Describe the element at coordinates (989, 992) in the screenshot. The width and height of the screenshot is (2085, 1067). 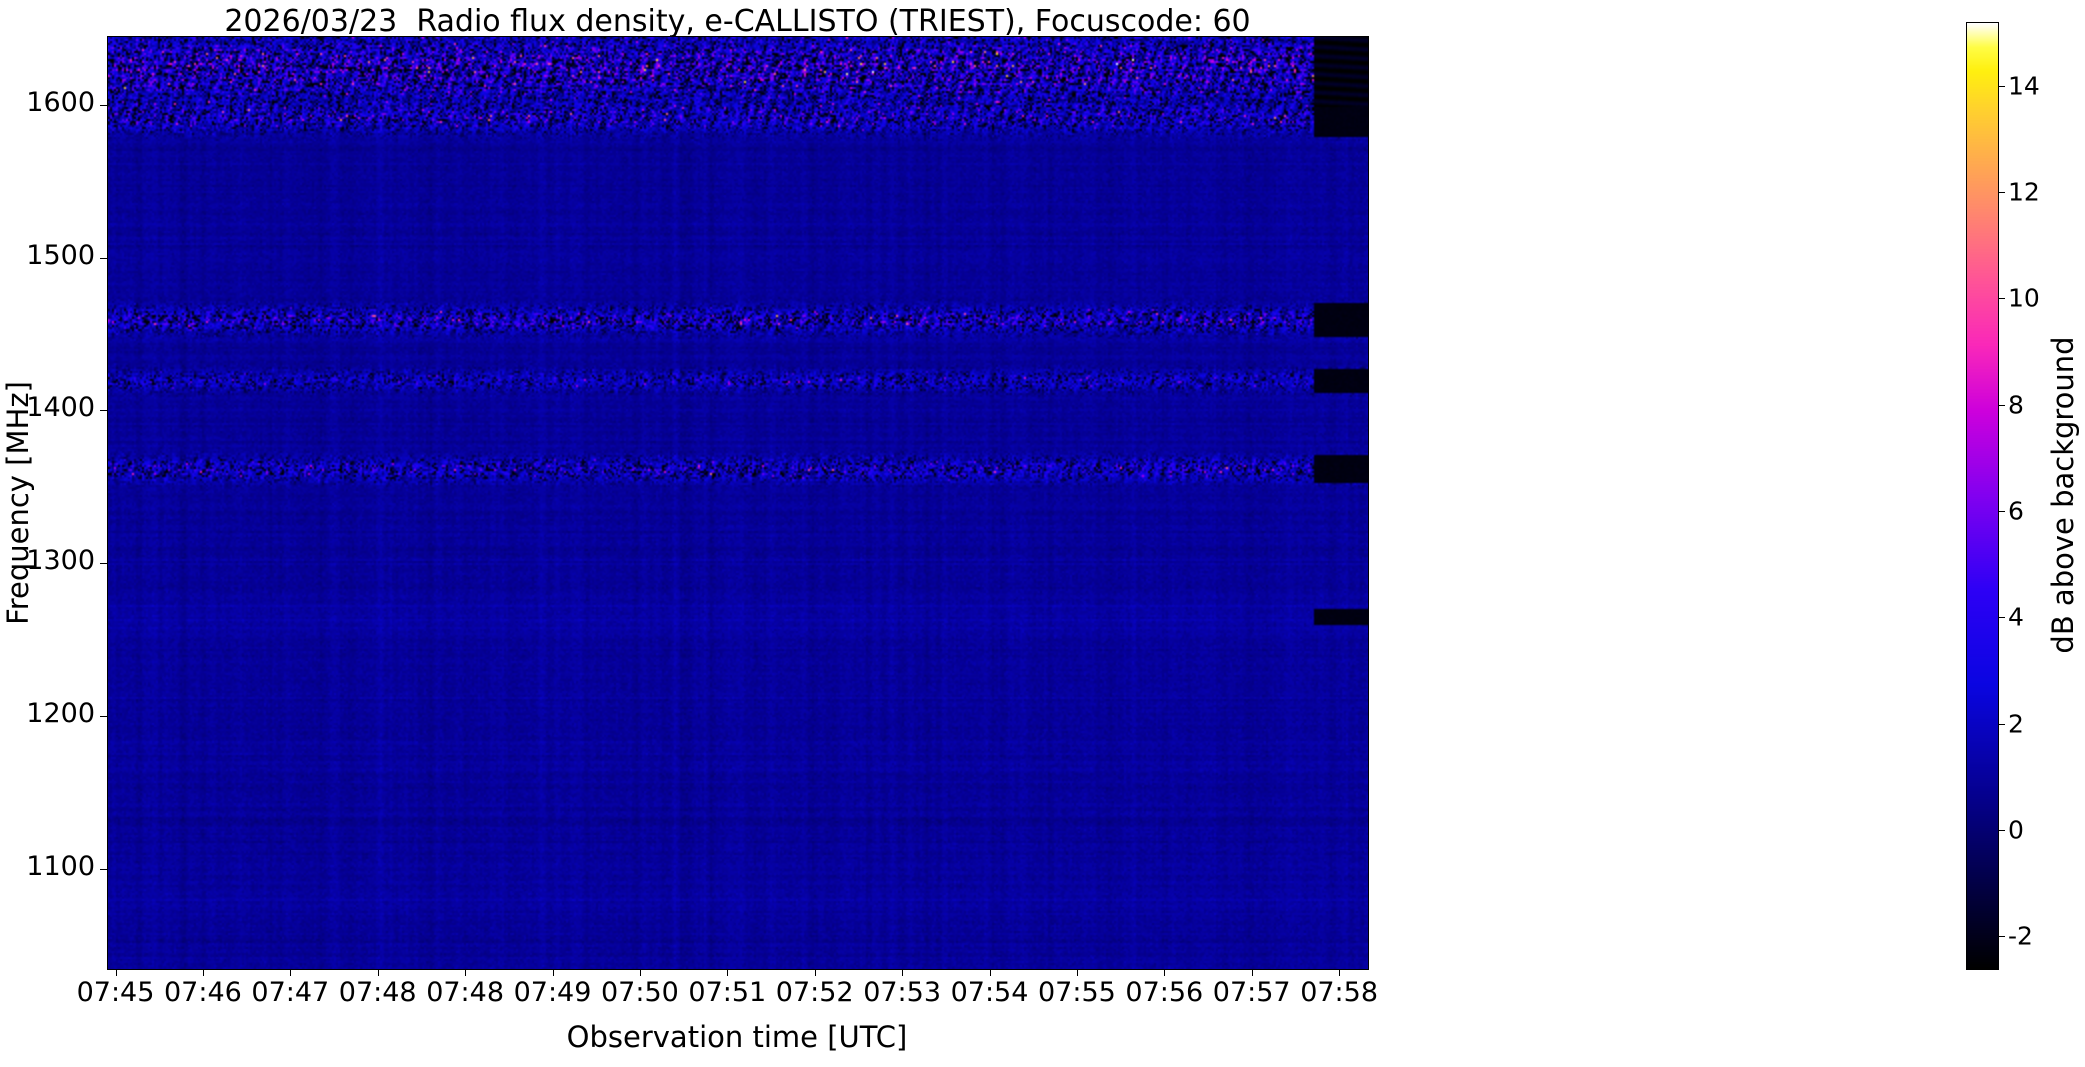
I see `x-axis-tick-label: 07:54` at that location.